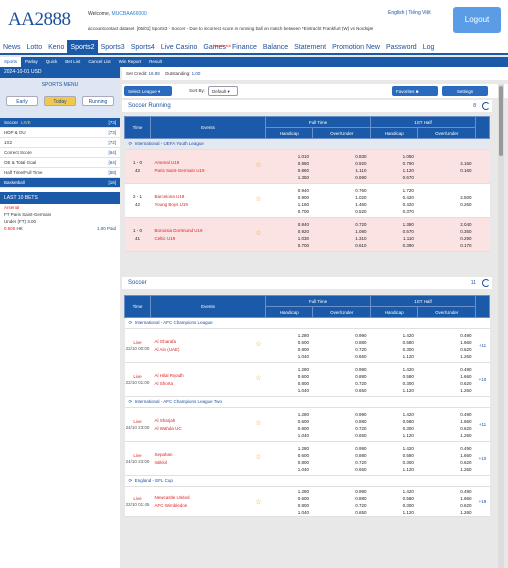 The height and width of the screenshot is (568, 508). Describe the element at coordinates (208, 424) in the screenshot. I see `match-teams: Al Sharjah Al Wahda UC ☆` at that location.